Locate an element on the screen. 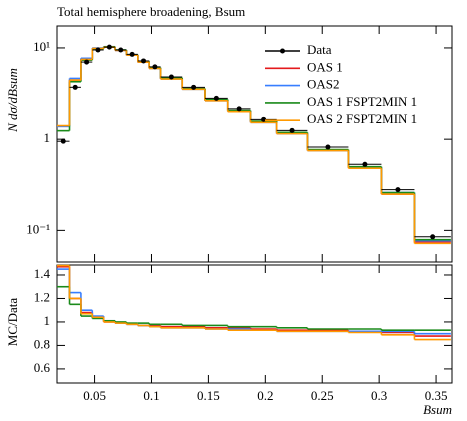  legend-label: Data is located at coordinates (319, 49).